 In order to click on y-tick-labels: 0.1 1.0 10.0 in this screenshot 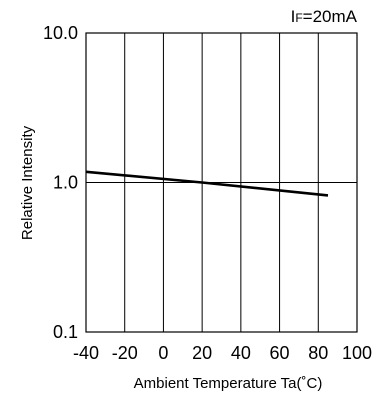, I will do `click(60, 182)`.